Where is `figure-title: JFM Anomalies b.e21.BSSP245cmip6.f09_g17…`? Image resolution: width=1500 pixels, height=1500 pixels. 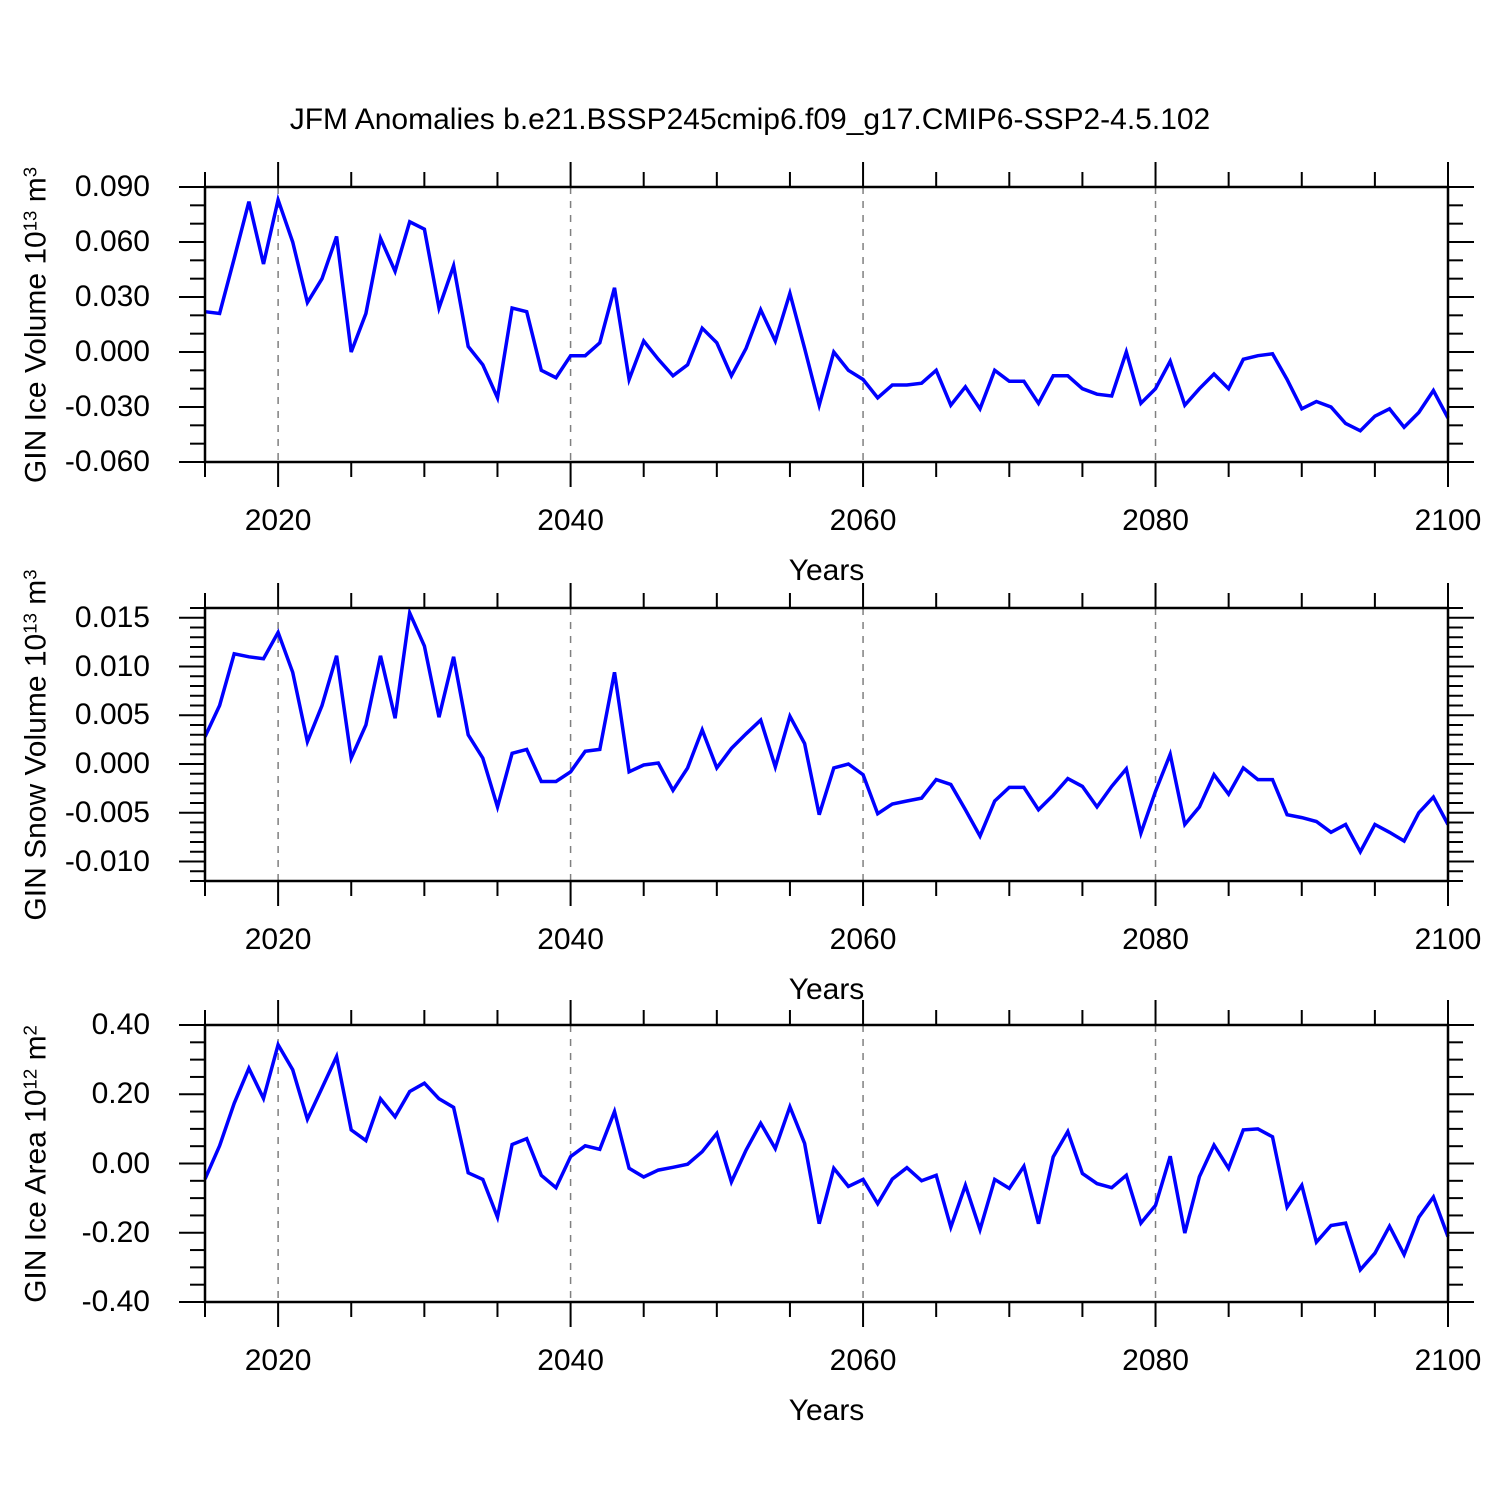
figure-title: JFM Anomalies b.e21.BSSP245cmip6.f09_g17… is located at coordinates (750, 119).